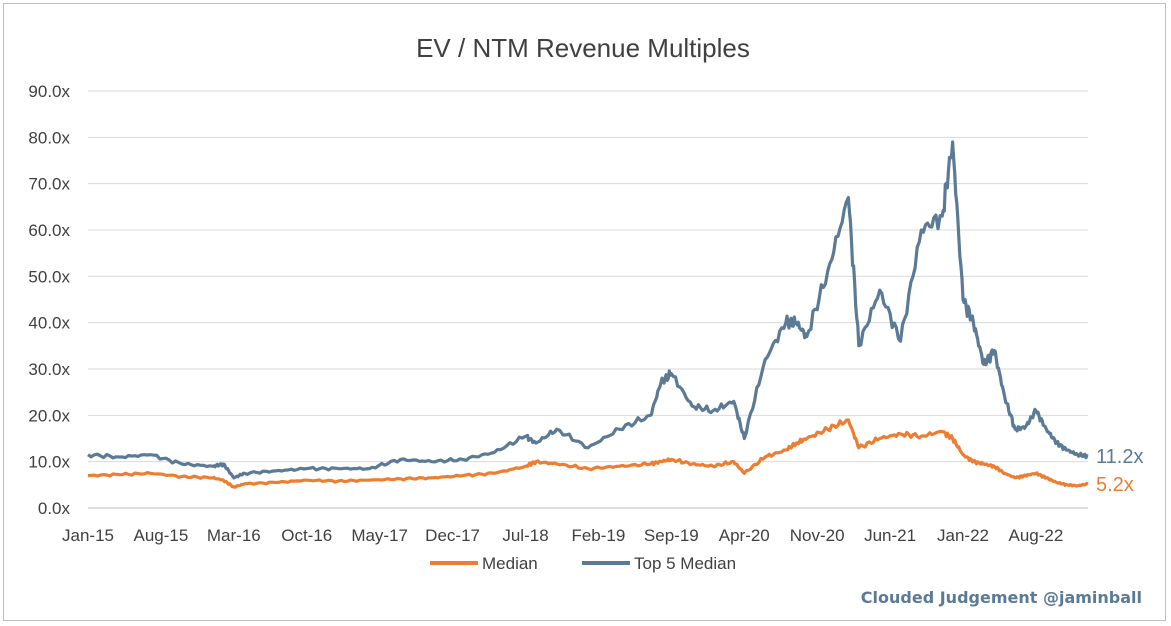  What do you see at coordinates (685, 563) in the screenshot?
I see `legend-label: Top 5 Median` at bounding box center [685, 563].